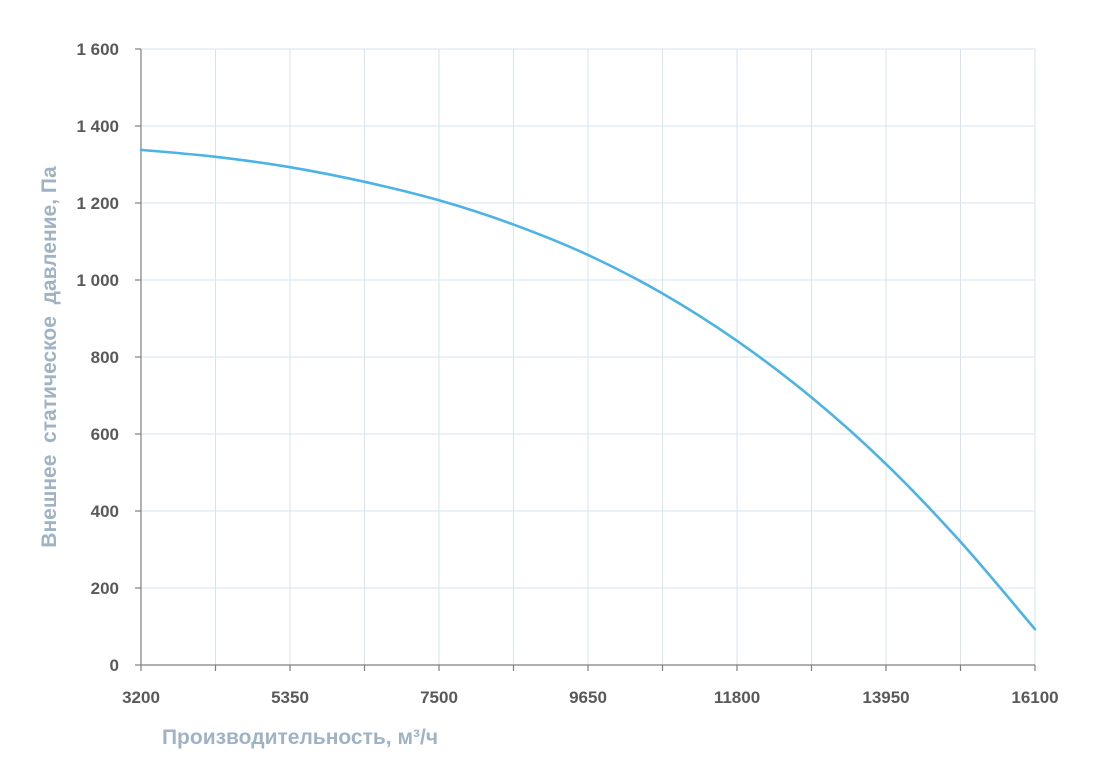 Image resolution: width=1099 pixels, height=761 pixels. Describe the element at coordinates (97, 49) in the screenshot. I see `y-tick-label: 1 600` at that location.